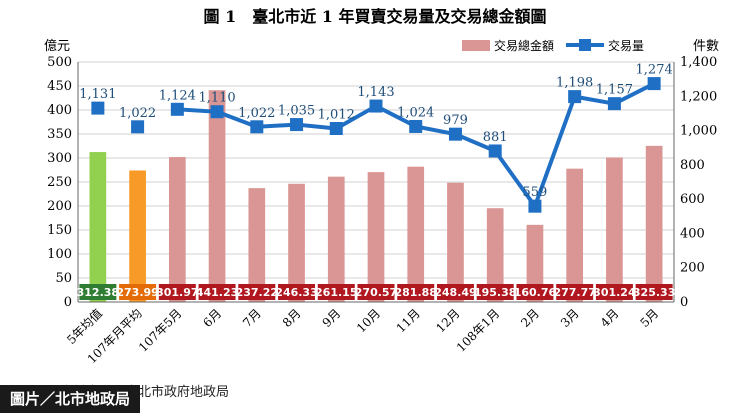 The width and height of the screenshot is (750, 413). I want to click on right-tick-label: 1,400, so click(698, 62).